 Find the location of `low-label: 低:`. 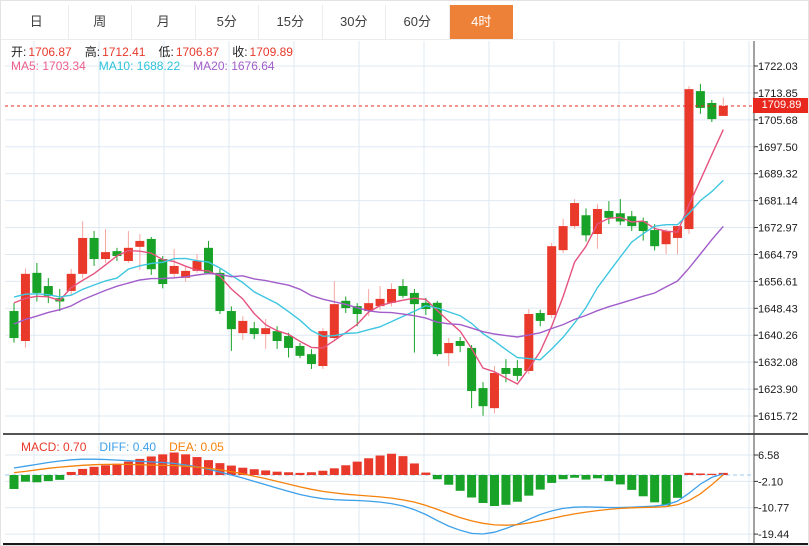

low-label: 低: is located at coordinates (166, 52).